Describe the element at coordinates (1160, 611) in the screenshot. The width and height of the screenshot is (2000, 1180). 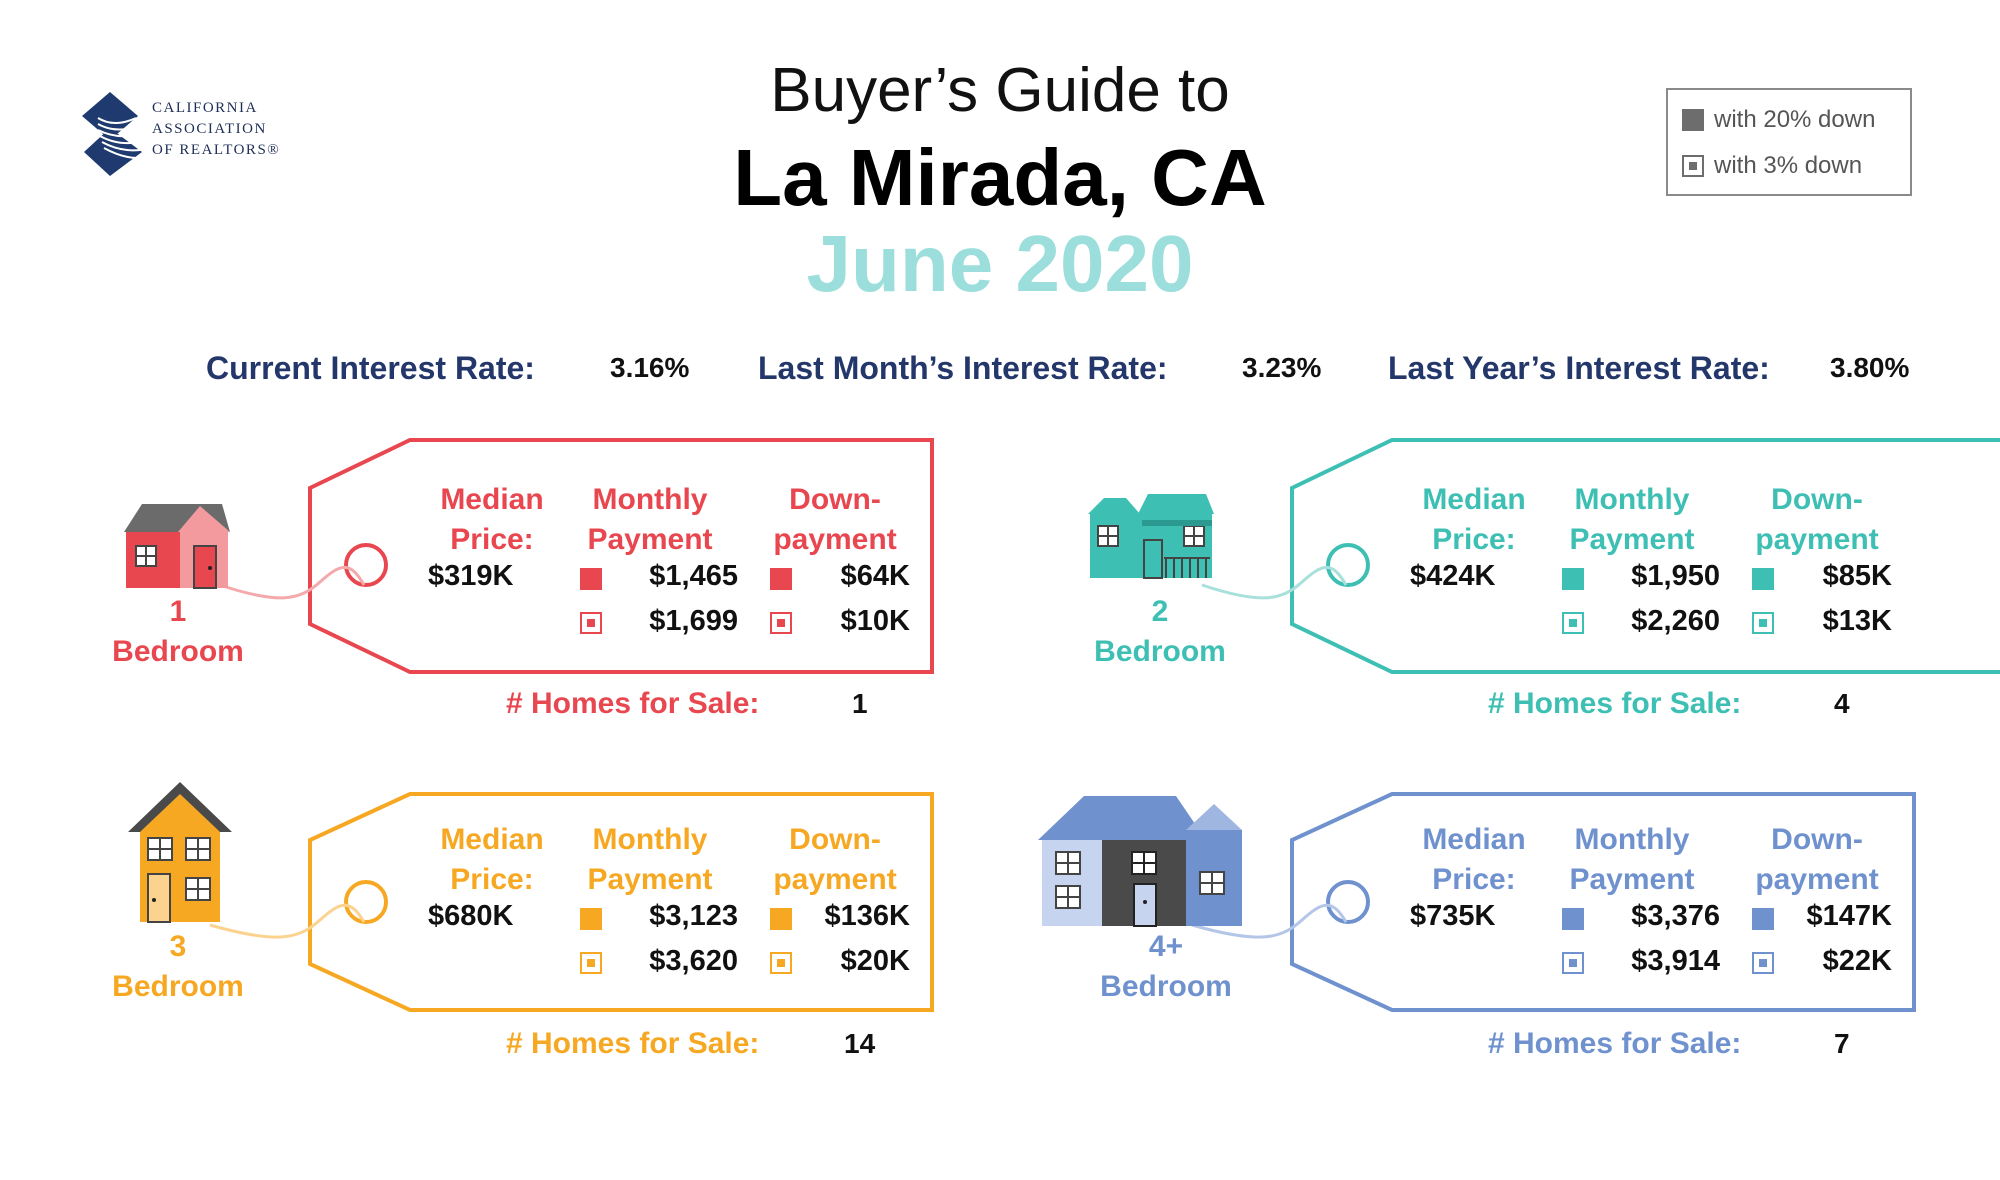
I see `bedroom-count: 2` at that location.